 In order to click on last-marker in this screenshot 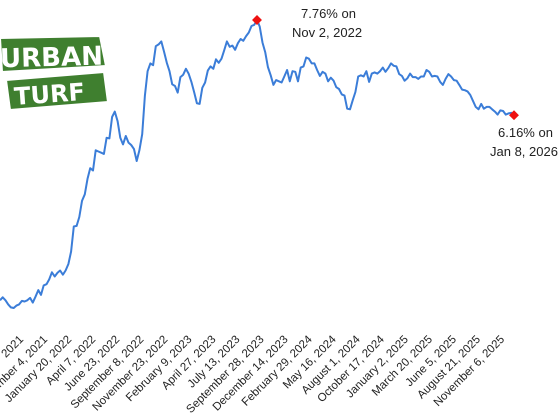, I will do `click(514, 115)`.